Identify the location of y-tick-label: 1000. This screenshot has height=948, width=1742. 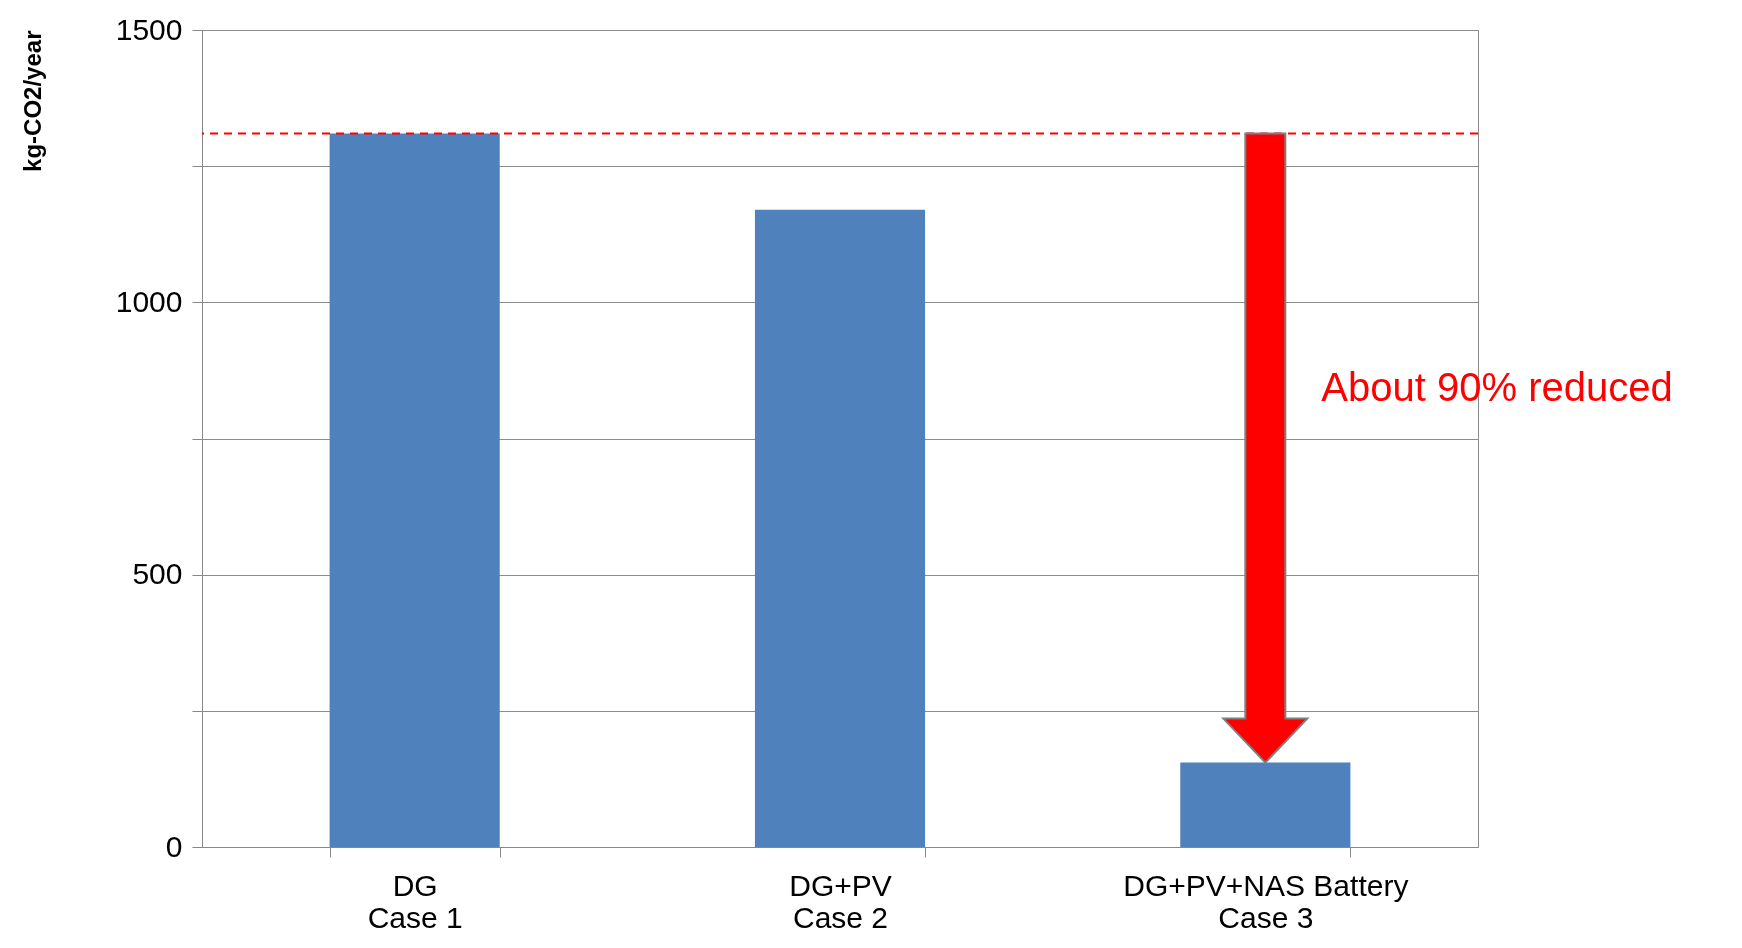
(149, 301).